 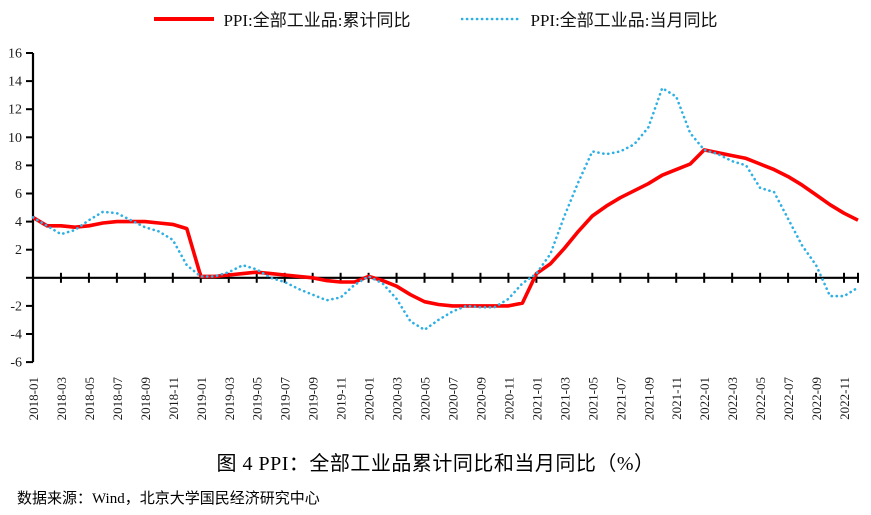 I want to click on svg-text: 2021-01, so click(x=536, y=398).